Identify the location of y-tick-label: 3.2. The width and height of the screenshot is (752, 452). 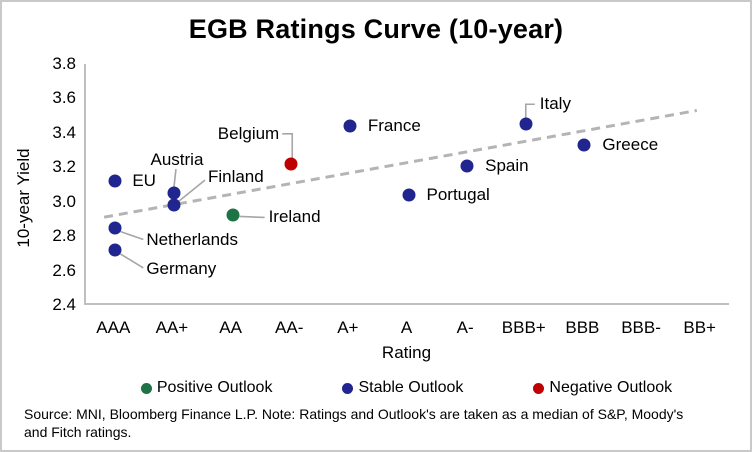
(64, 167).